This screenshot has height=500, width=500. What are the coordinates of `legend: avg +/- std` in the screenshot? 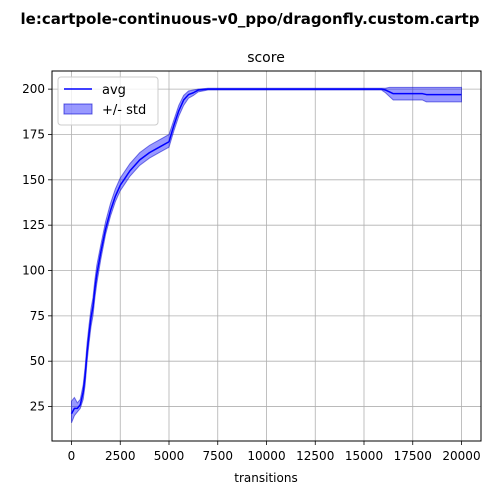 It's located at (108, 101).